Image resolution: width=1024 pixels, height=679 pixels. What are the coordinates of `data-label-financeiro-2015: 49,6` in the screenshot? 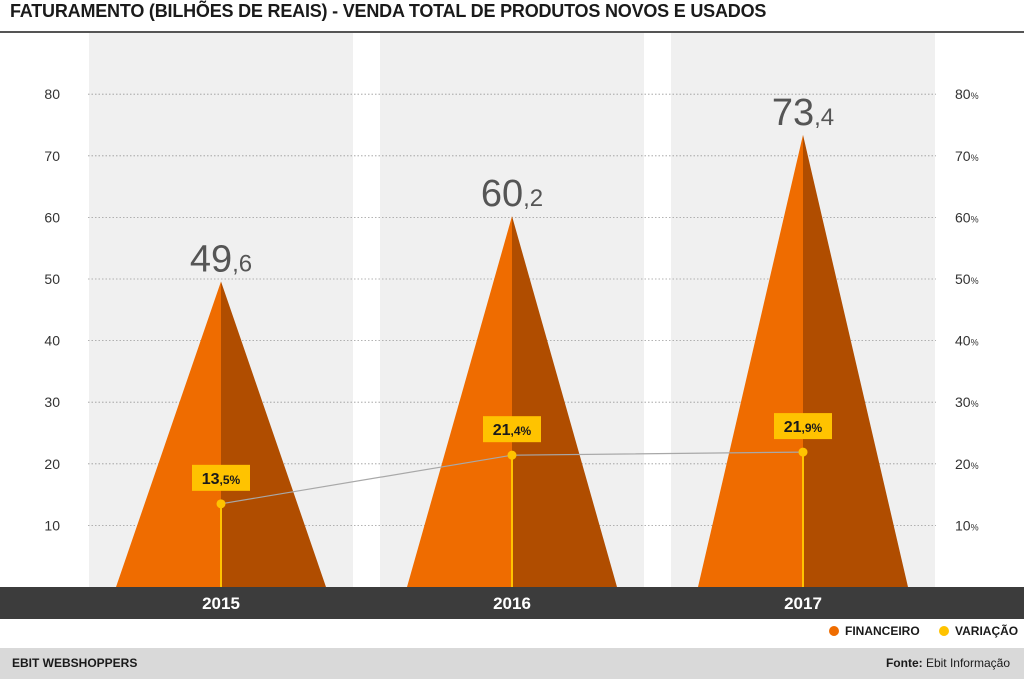 It's located at (221, 259).